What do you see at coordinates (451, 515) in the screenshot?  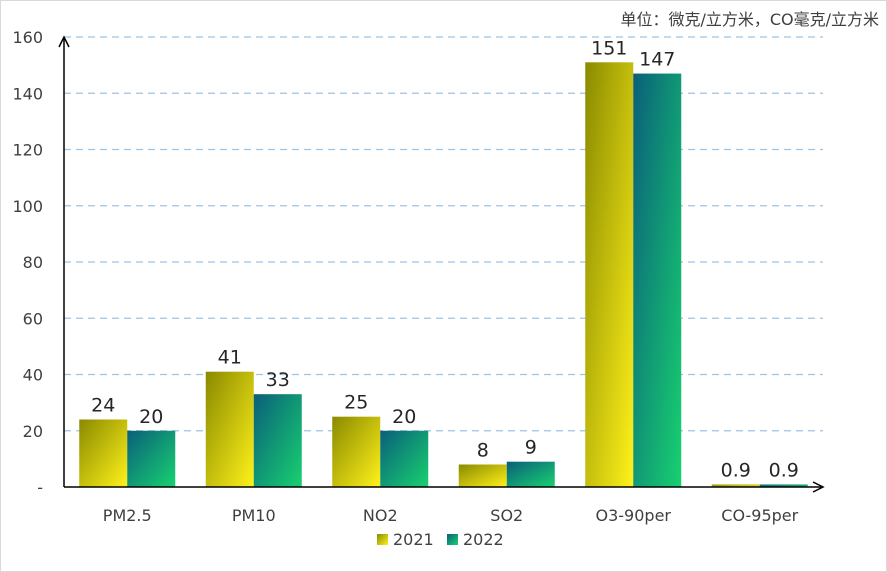 I see `x-axis-ticks: PM2.5 PM10 NO2 SO2 O3-90per CO-95per` at bounding box center [451, 515].